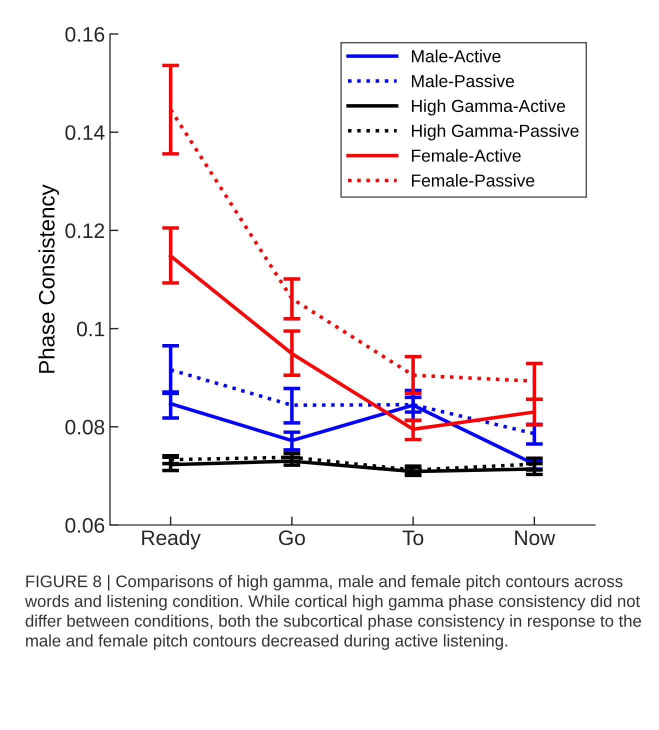 Image resolution: width=659 pixels, height=730 pixels. I want to click on legend-label: High Gamma-Passive, so click(495, 132).